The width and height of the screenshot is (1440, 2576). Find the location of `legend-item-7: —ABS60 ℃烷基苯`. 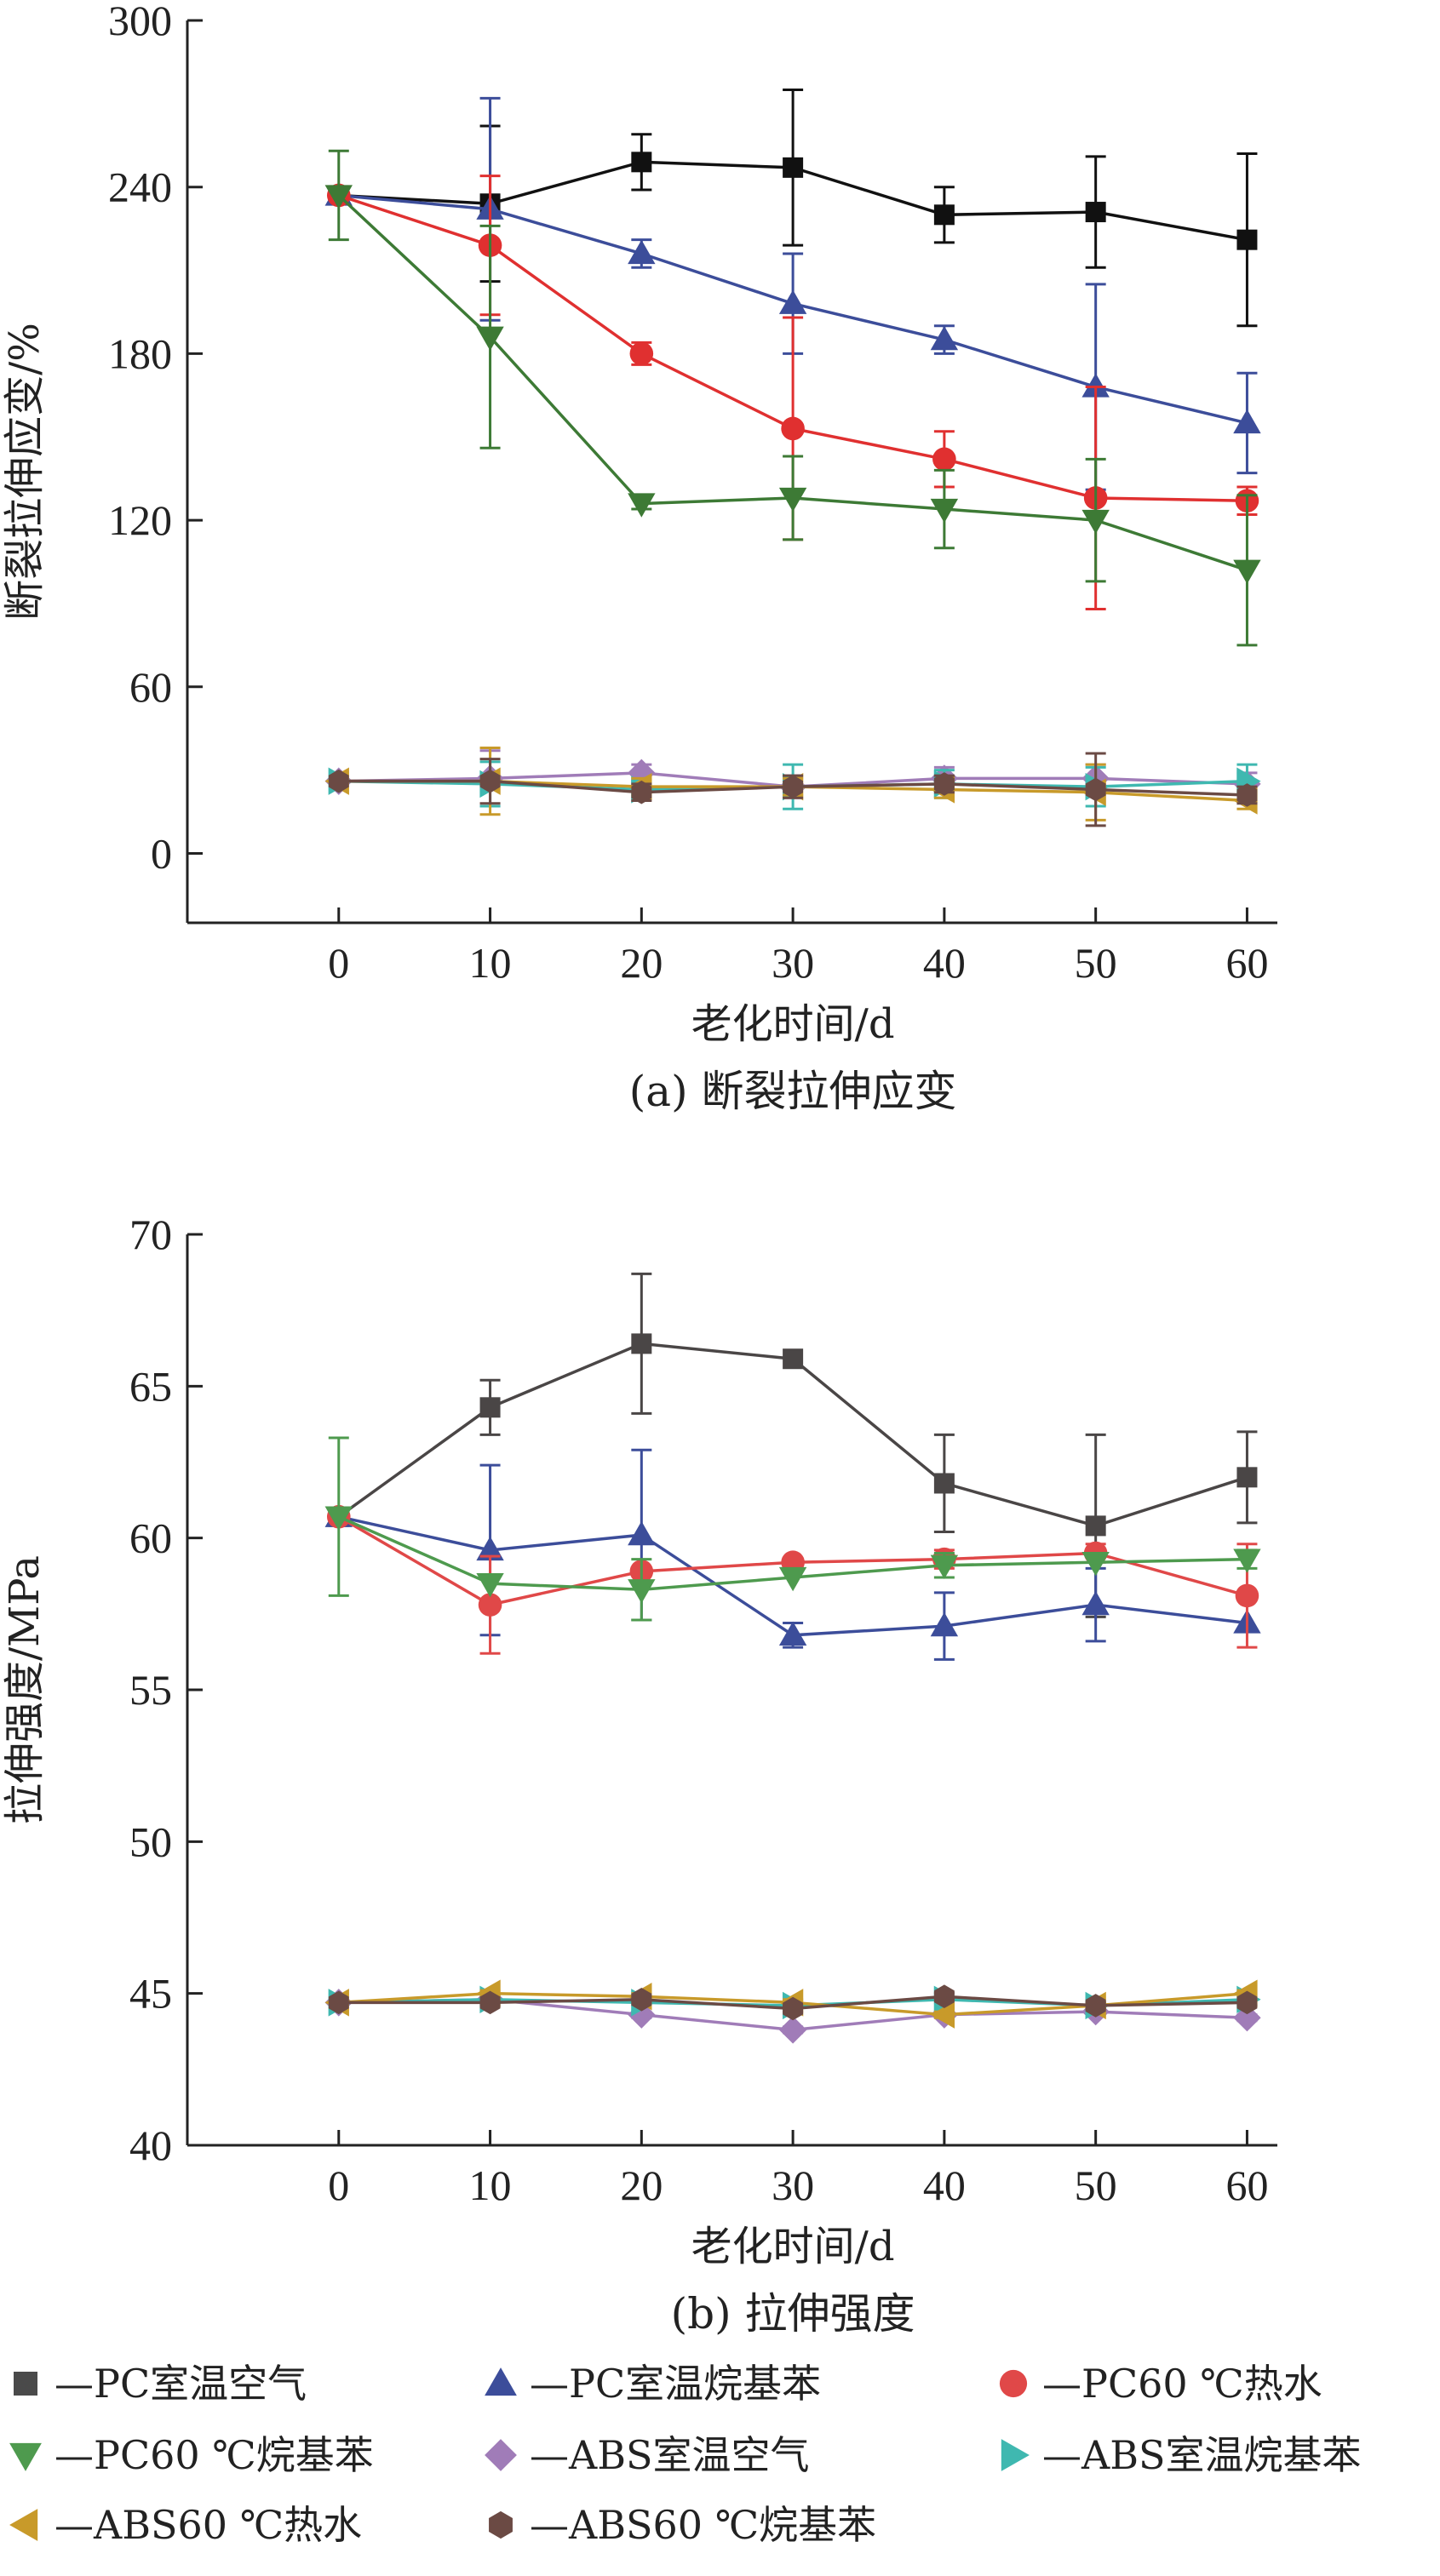

legend-item-7: —ABS60 ℃烷基苯 is located at coordinates (682, 2525).